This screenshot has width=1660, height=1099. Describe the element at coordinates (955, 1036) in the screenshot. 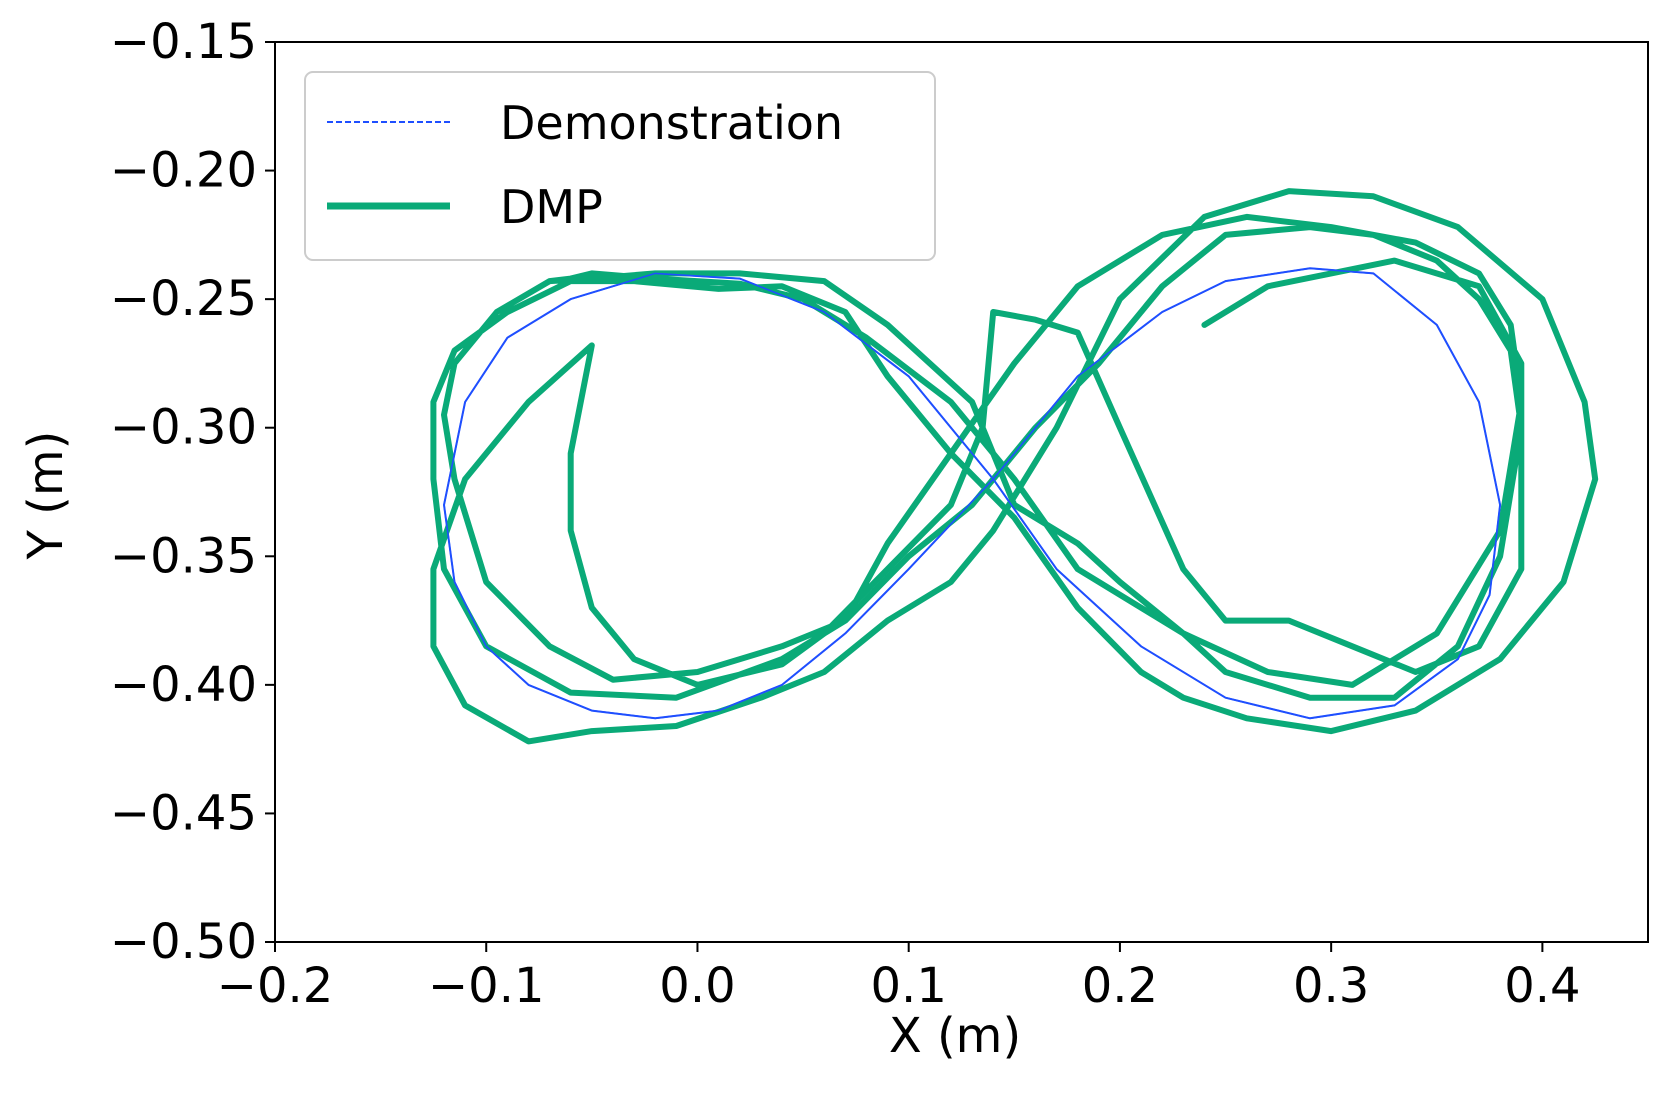

I see `x-axis-title: X (m)` at that location.